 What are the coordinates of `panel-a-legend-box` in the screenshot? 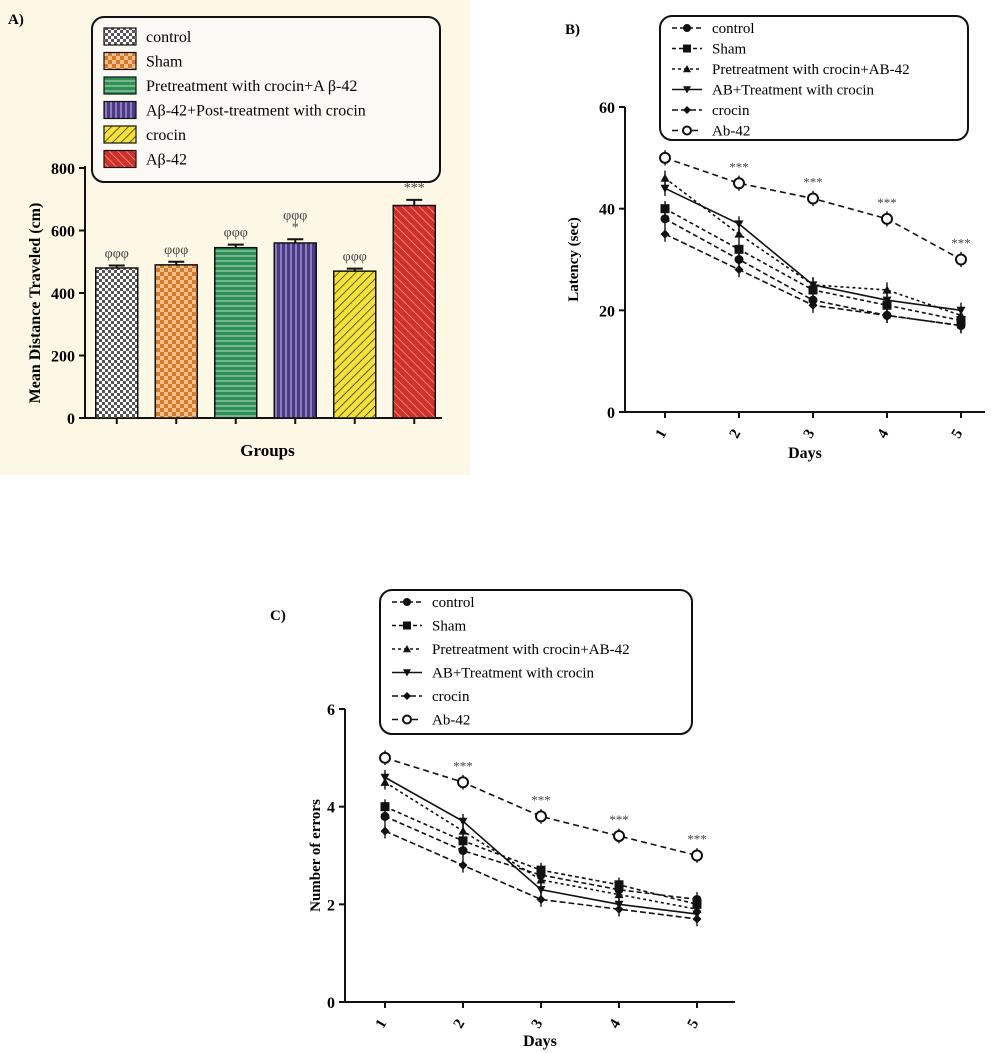 It's located at (266, 99).